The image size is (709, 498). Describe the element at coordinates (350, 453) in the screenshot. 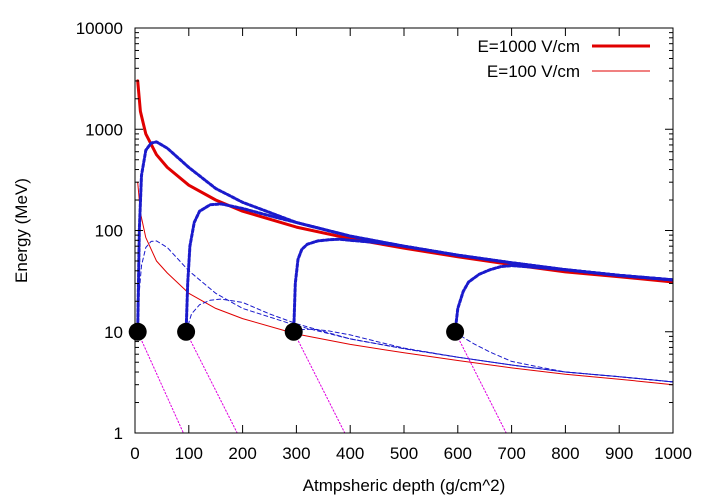

I see `x-tick-label: 400` at that location.